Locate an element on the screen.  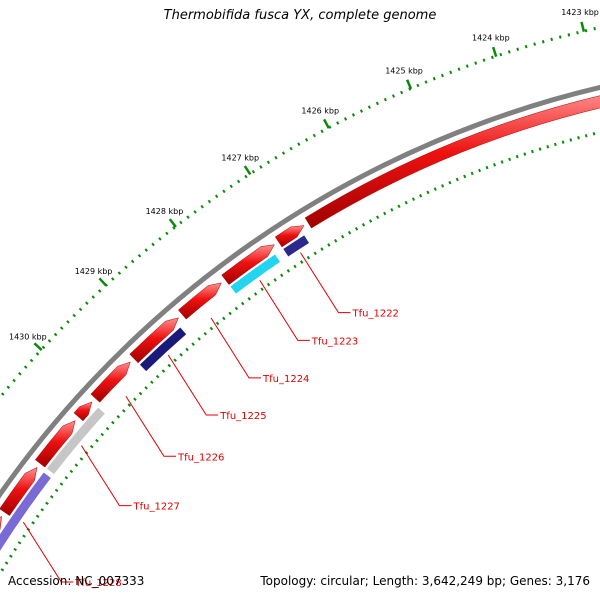
kbp-tick-label: 1427 kbp is located at coordinates (240, 158).